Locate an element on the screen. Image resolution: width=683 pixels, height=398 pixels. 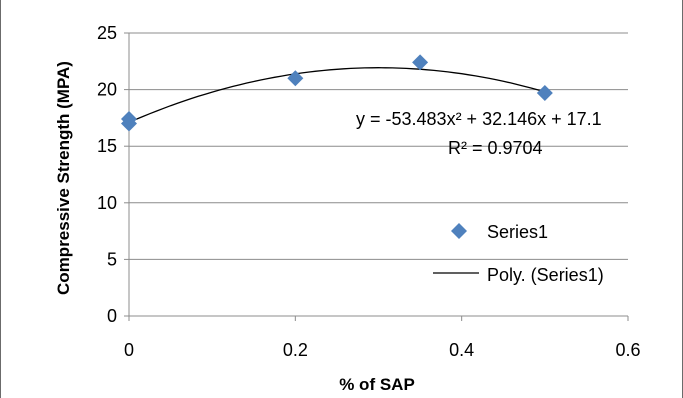
trendline-curve is located at coordinates (336, 95).